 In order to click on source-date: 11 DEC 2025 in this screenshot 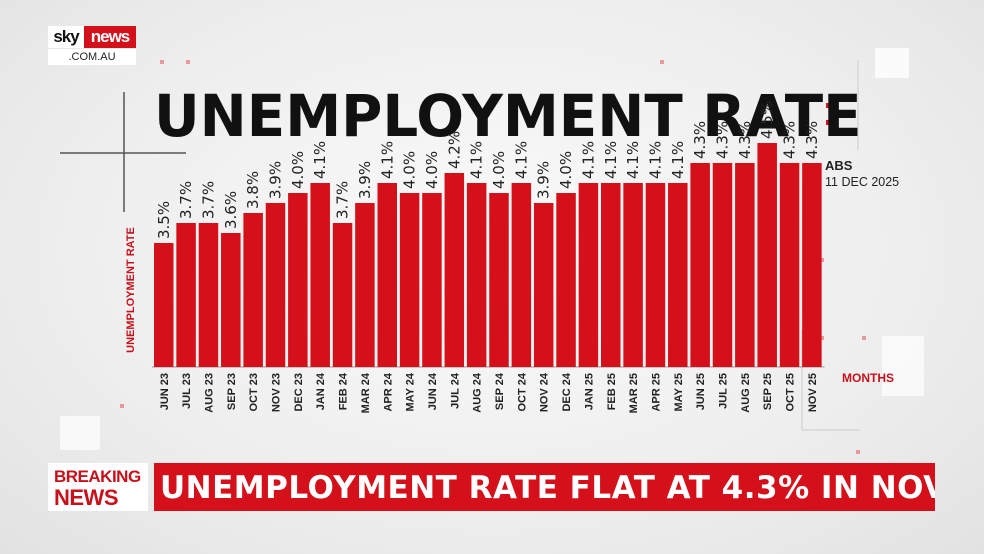, I will do `click(862, 182)`.